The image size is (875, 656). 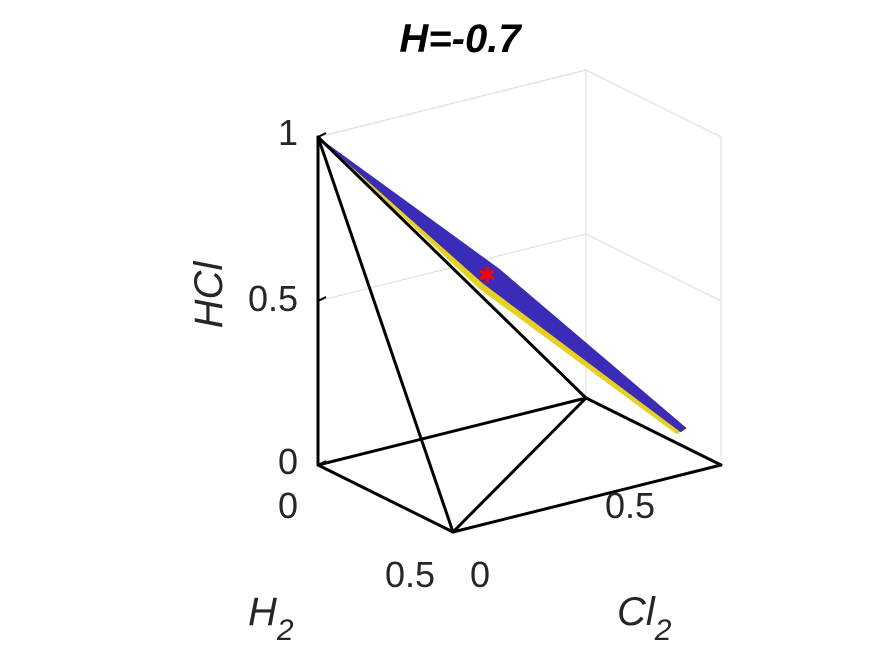 I want to click on y-tick-label: 0.5, so click(x=630, y=505).